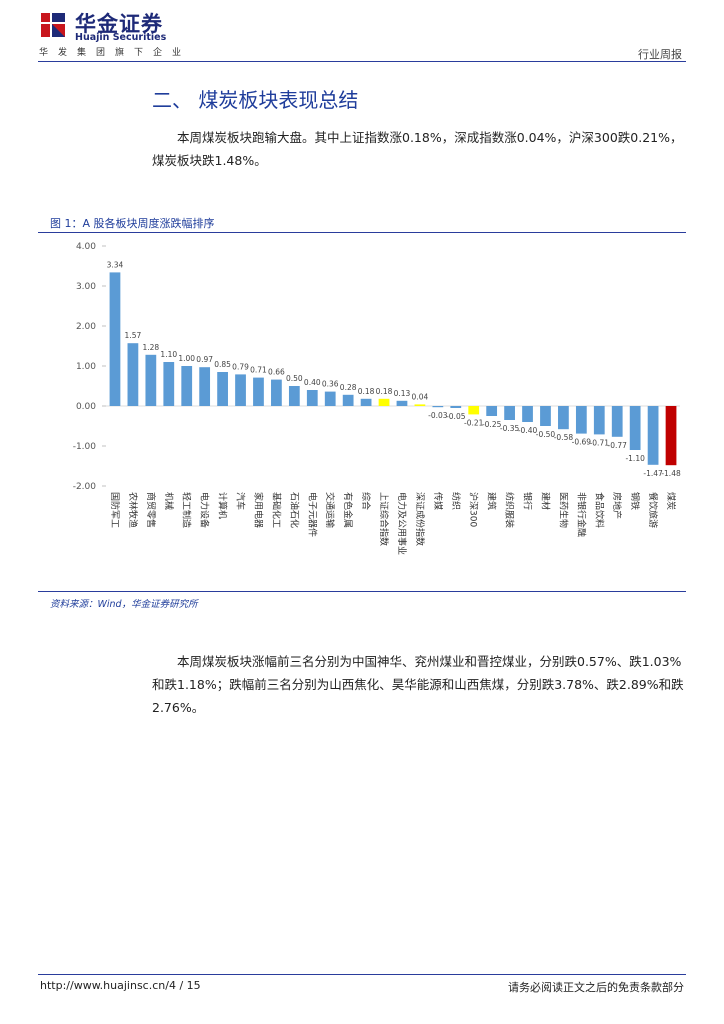 The image size is (724, 1024). I want to click on category-label-15: 上证综合指数, so click(384, 519).